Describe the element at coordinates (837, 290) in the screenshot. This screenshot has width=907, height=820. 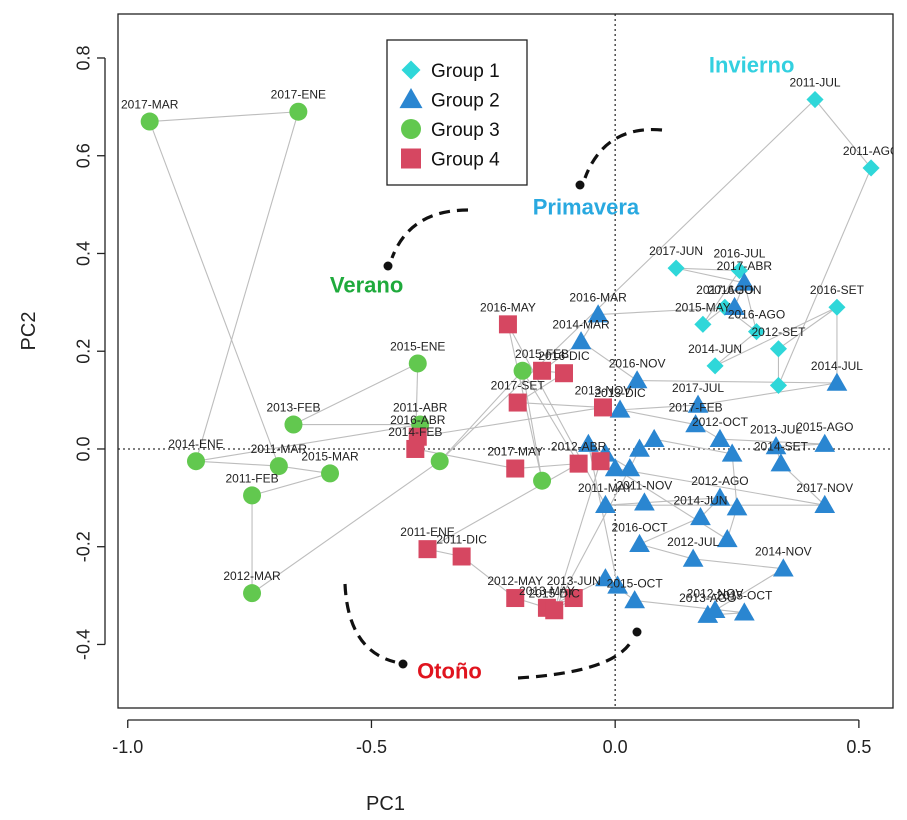
I see `point-label: 2016-SET` at that location.